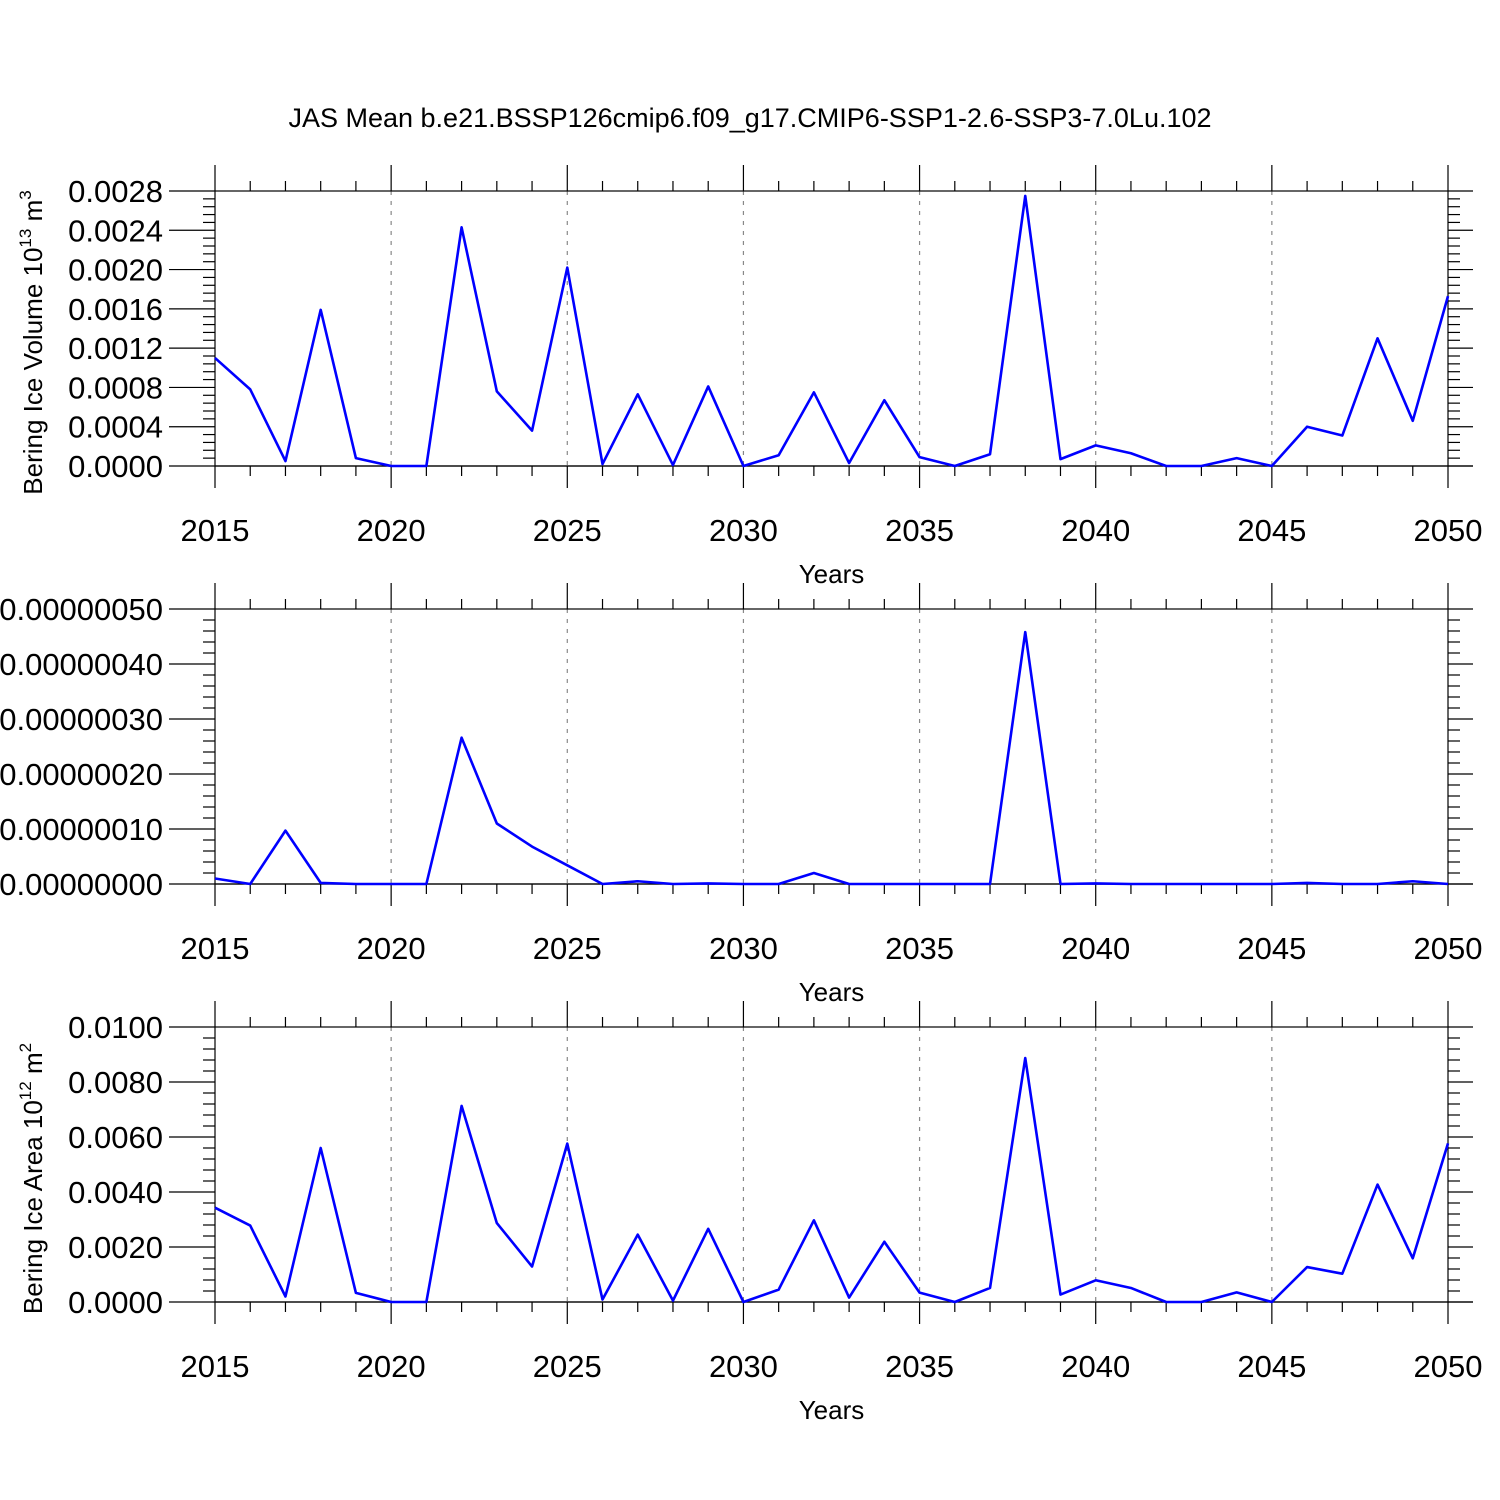 This screenshot has width=1500, height=1500. What do you see at coordinates (215, 530) in the screenshot?
I see `x-tick-label: 2015` at bounding box center [215, 530].